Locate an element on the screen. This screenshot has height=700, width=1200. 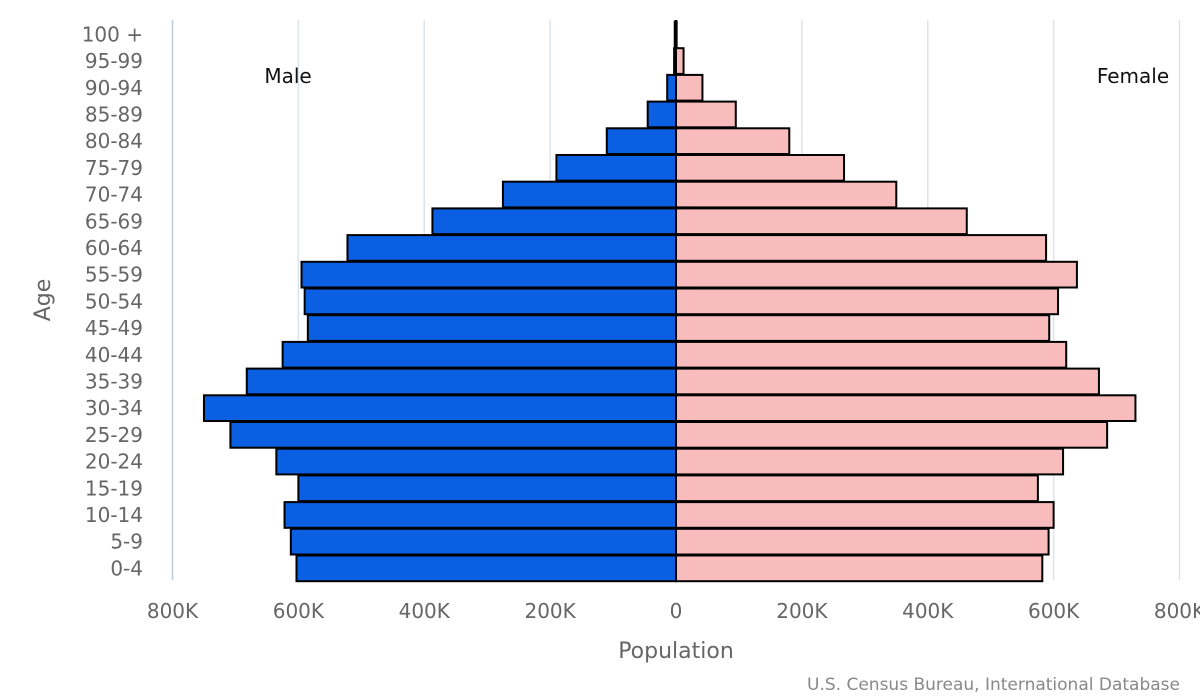
y-tick-label: 10-14 is located at coordinates (114, 515).